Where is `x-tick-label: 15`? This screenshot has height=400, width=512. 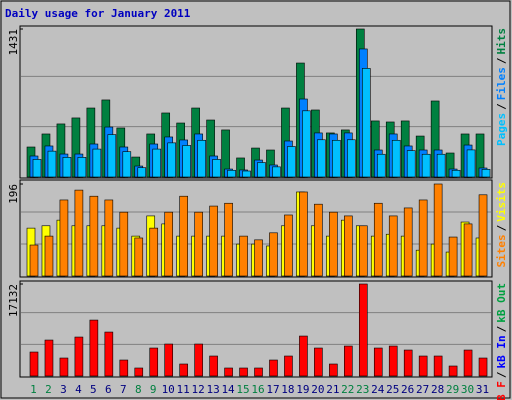
x-tick-label: 15 is located at coordinates (242, 389).